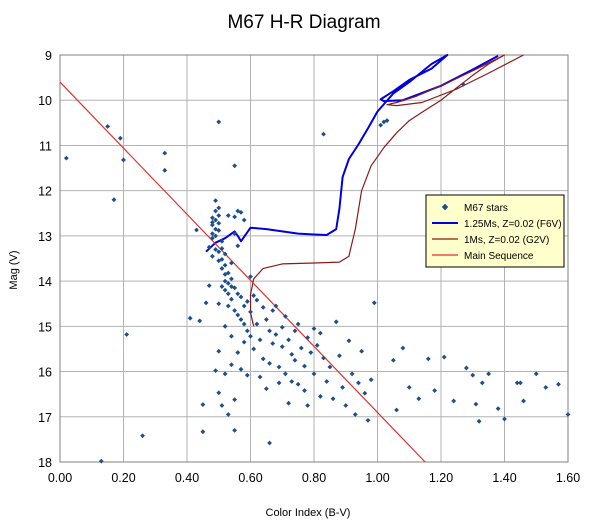 The image size is (597, 525). What do you see at coordinates (123, 478) in the screenshot?
I see `x-tick-label: 0.20` at bounding box center [123, 478].